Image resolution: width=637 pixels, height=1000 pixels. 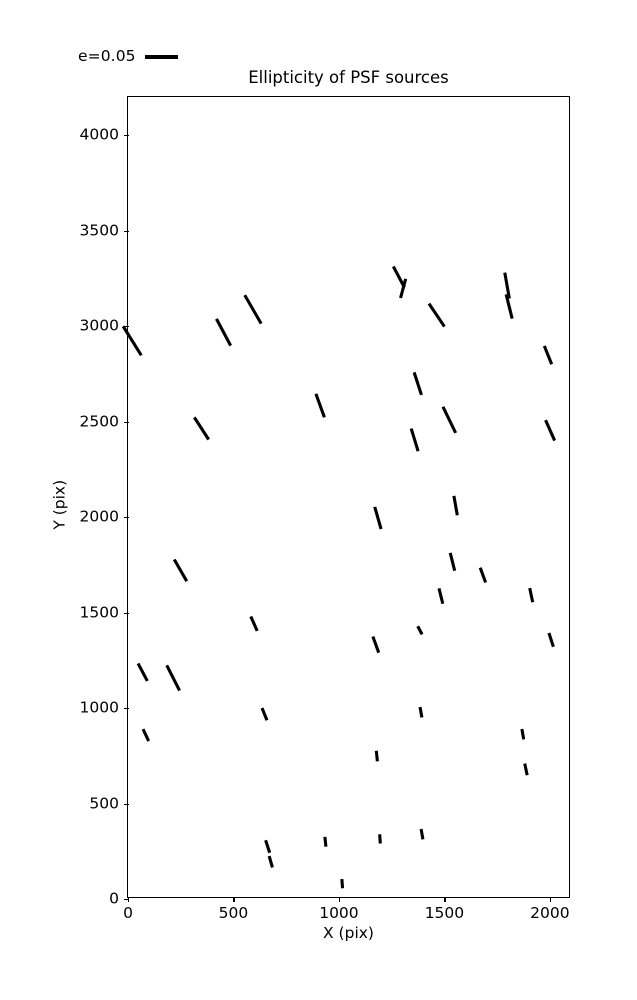 I want to click on x-tick-label: 500, so click(x=233, y=913).